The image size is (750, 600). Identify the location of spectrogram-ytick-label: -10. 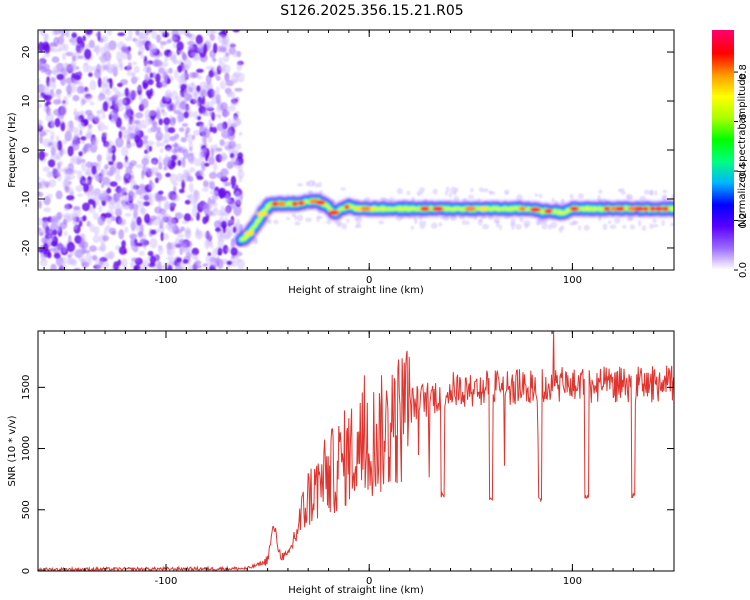
(26, 199).